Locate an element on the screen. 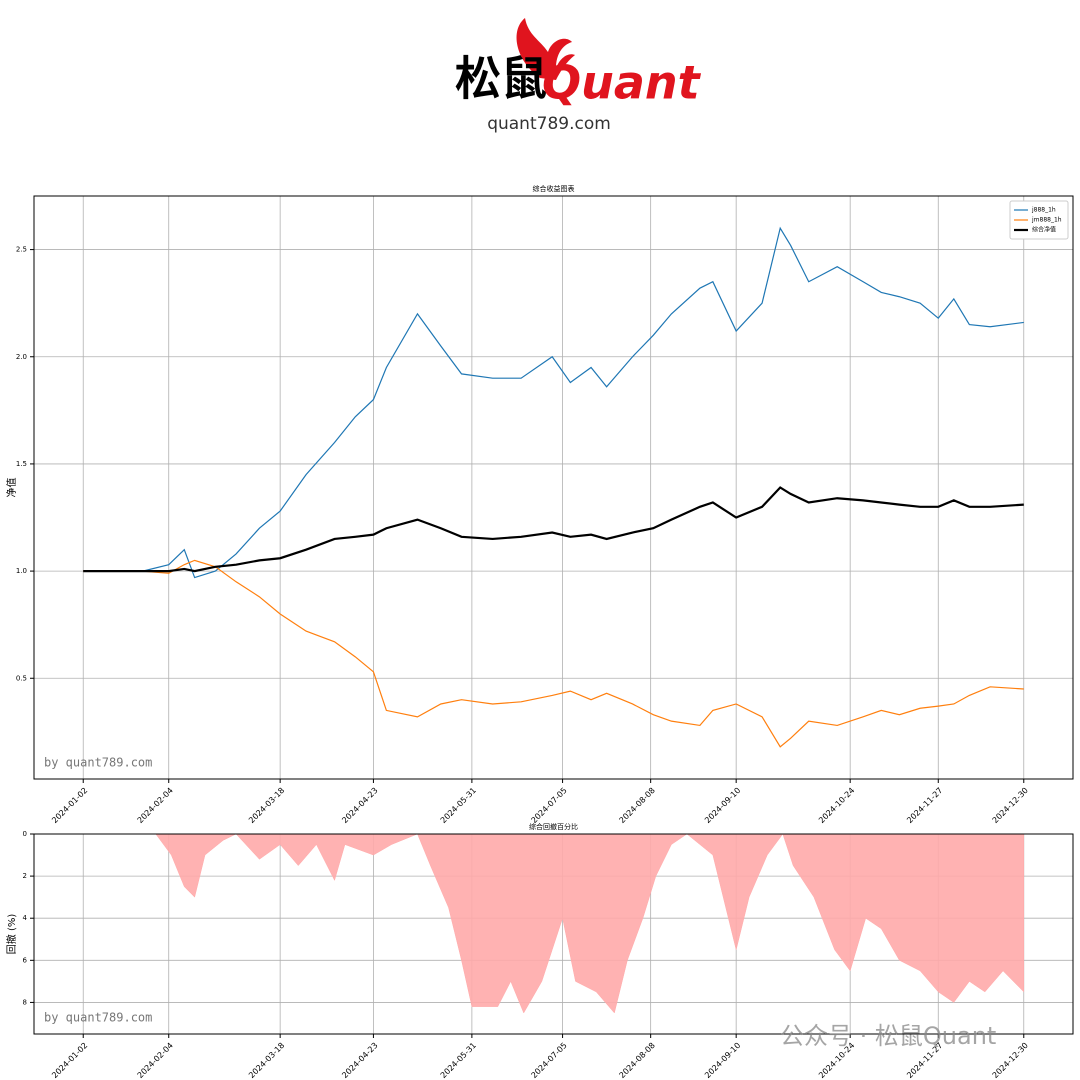 The height and width of the screenshot is (1080, 1080). y-tick-label: 1.5 is located at coordinates (21, 464).